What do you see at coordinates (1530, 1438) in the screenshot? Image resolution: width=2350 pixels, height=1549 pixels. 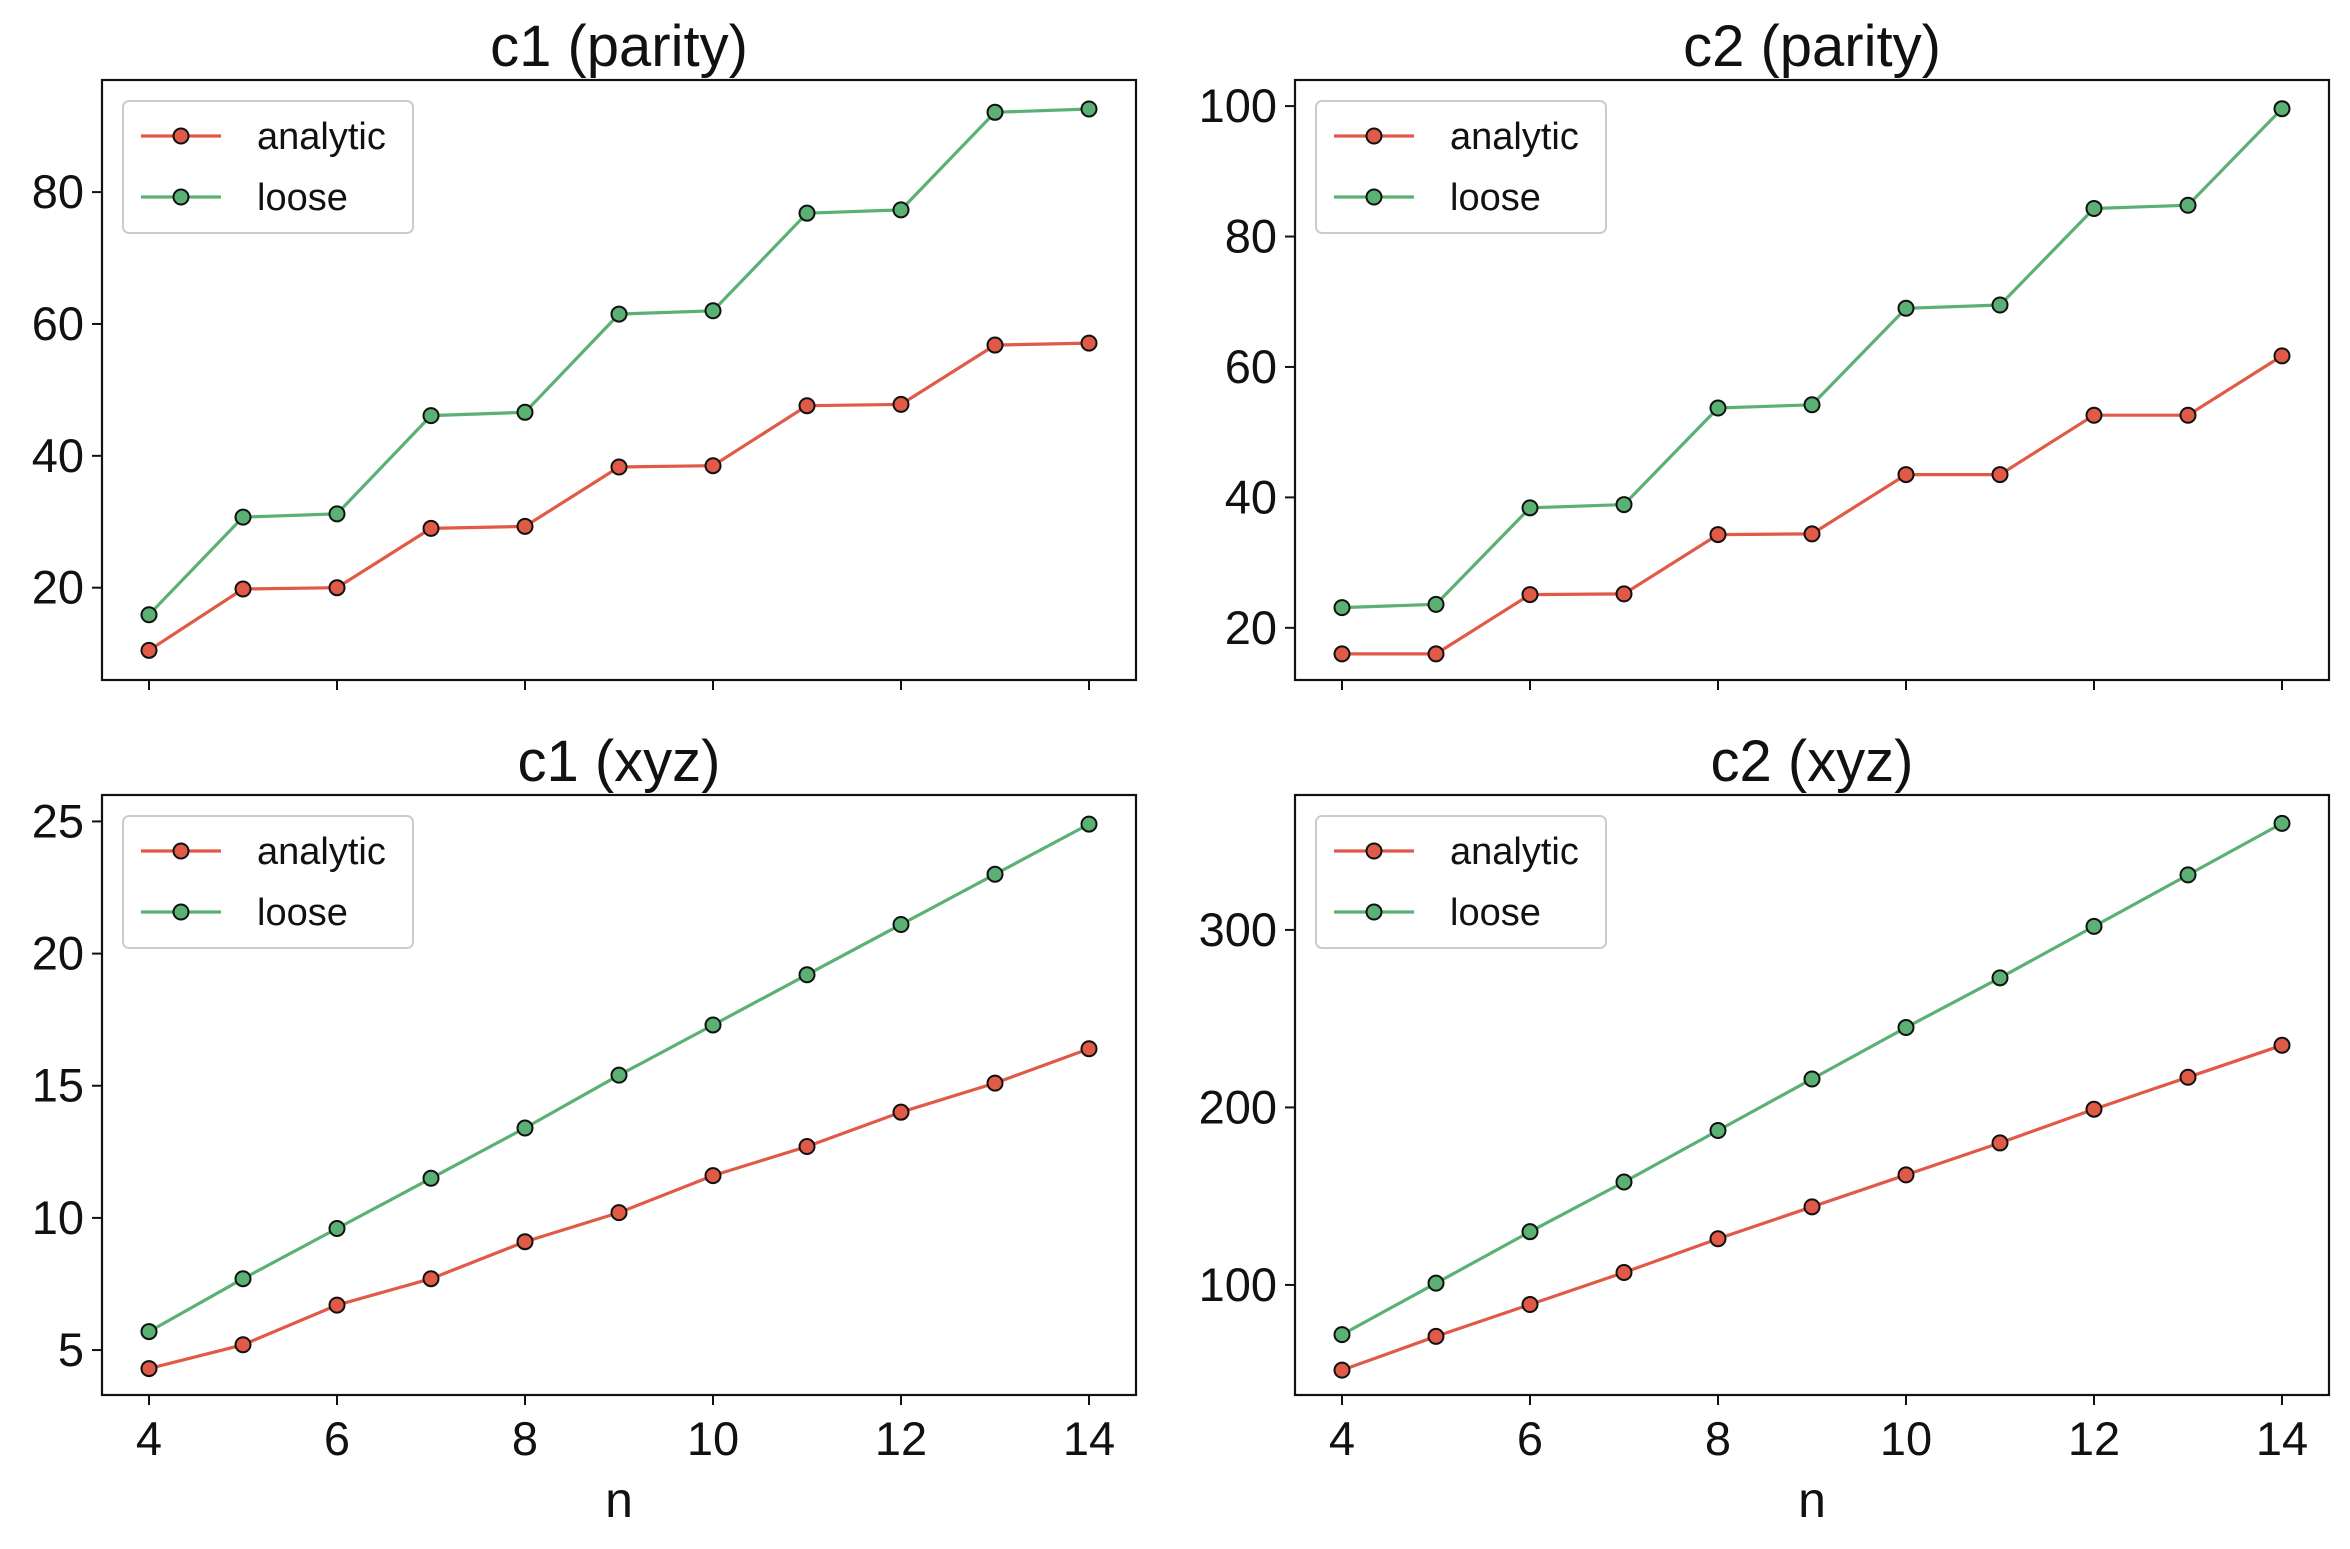 I see `x-tick-label: 6` at bounding box center [1530, 1438].